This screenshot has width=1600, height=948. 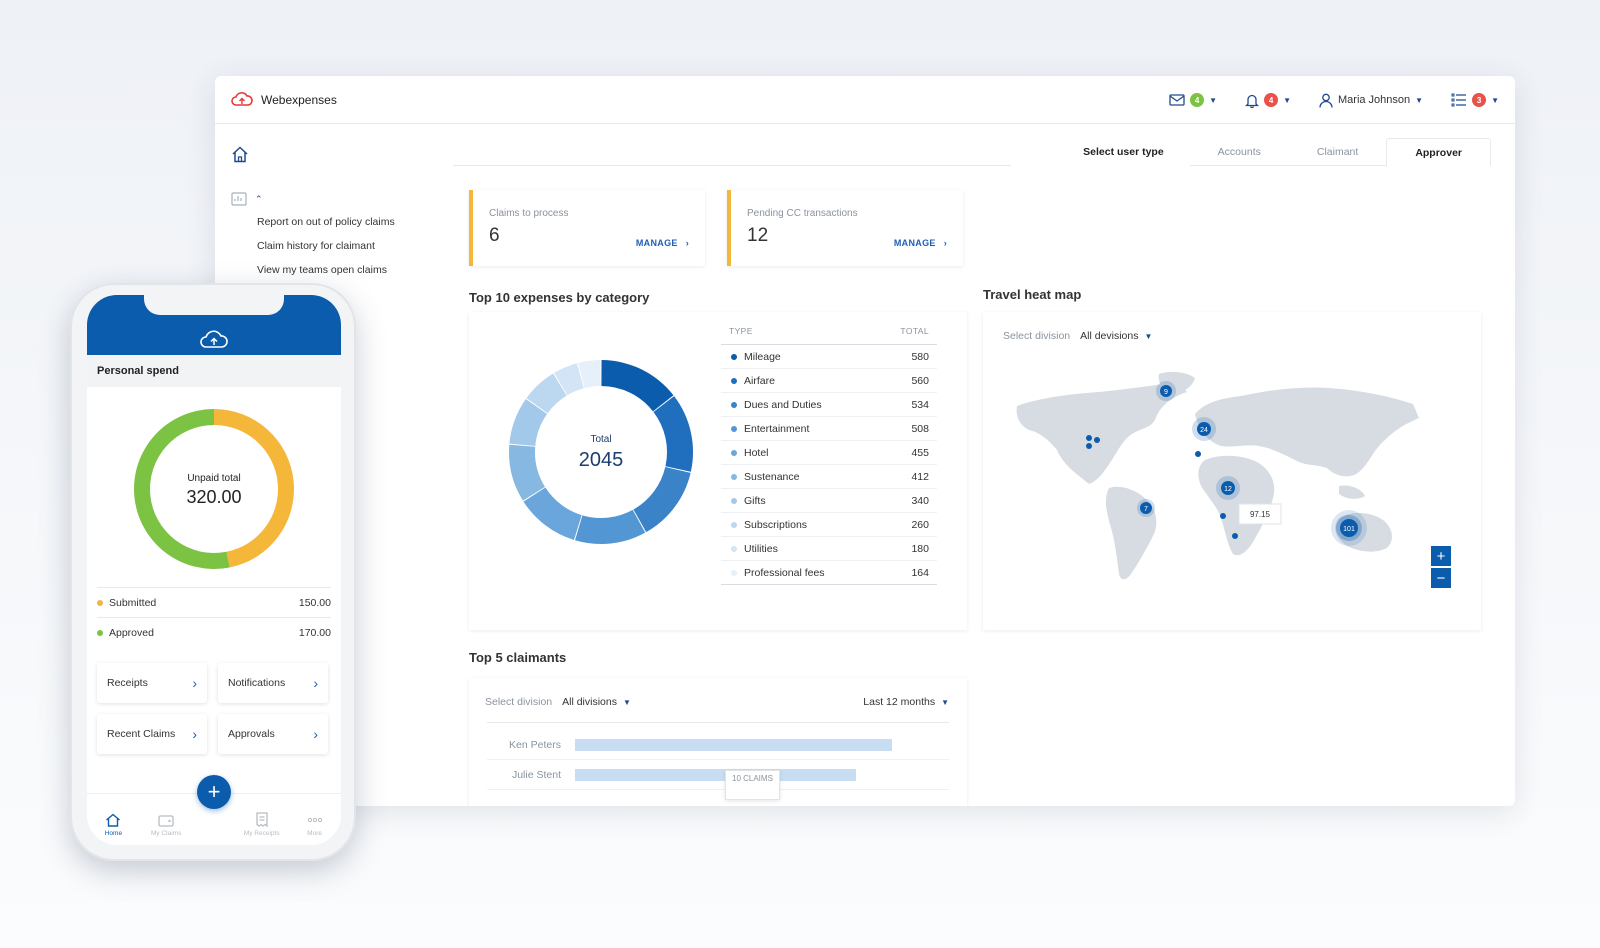 I want to click on expense-row: Professional fees 164, so click(x=829, y=573).